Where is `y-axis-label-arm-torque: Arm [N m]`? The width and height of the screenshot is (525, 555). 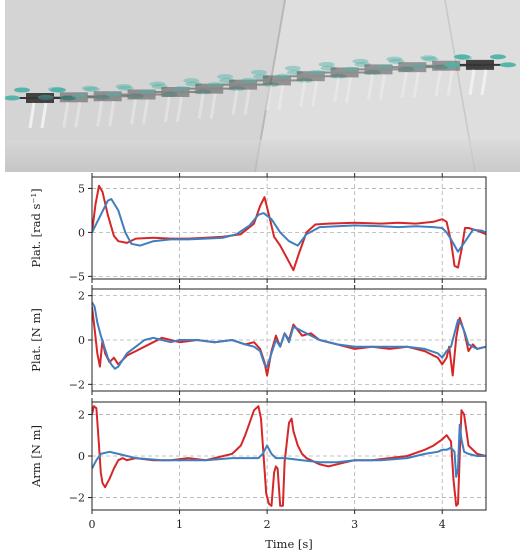
y-axis-label-arm-torque: Arm [N m] is located at coordinates (36, 456).